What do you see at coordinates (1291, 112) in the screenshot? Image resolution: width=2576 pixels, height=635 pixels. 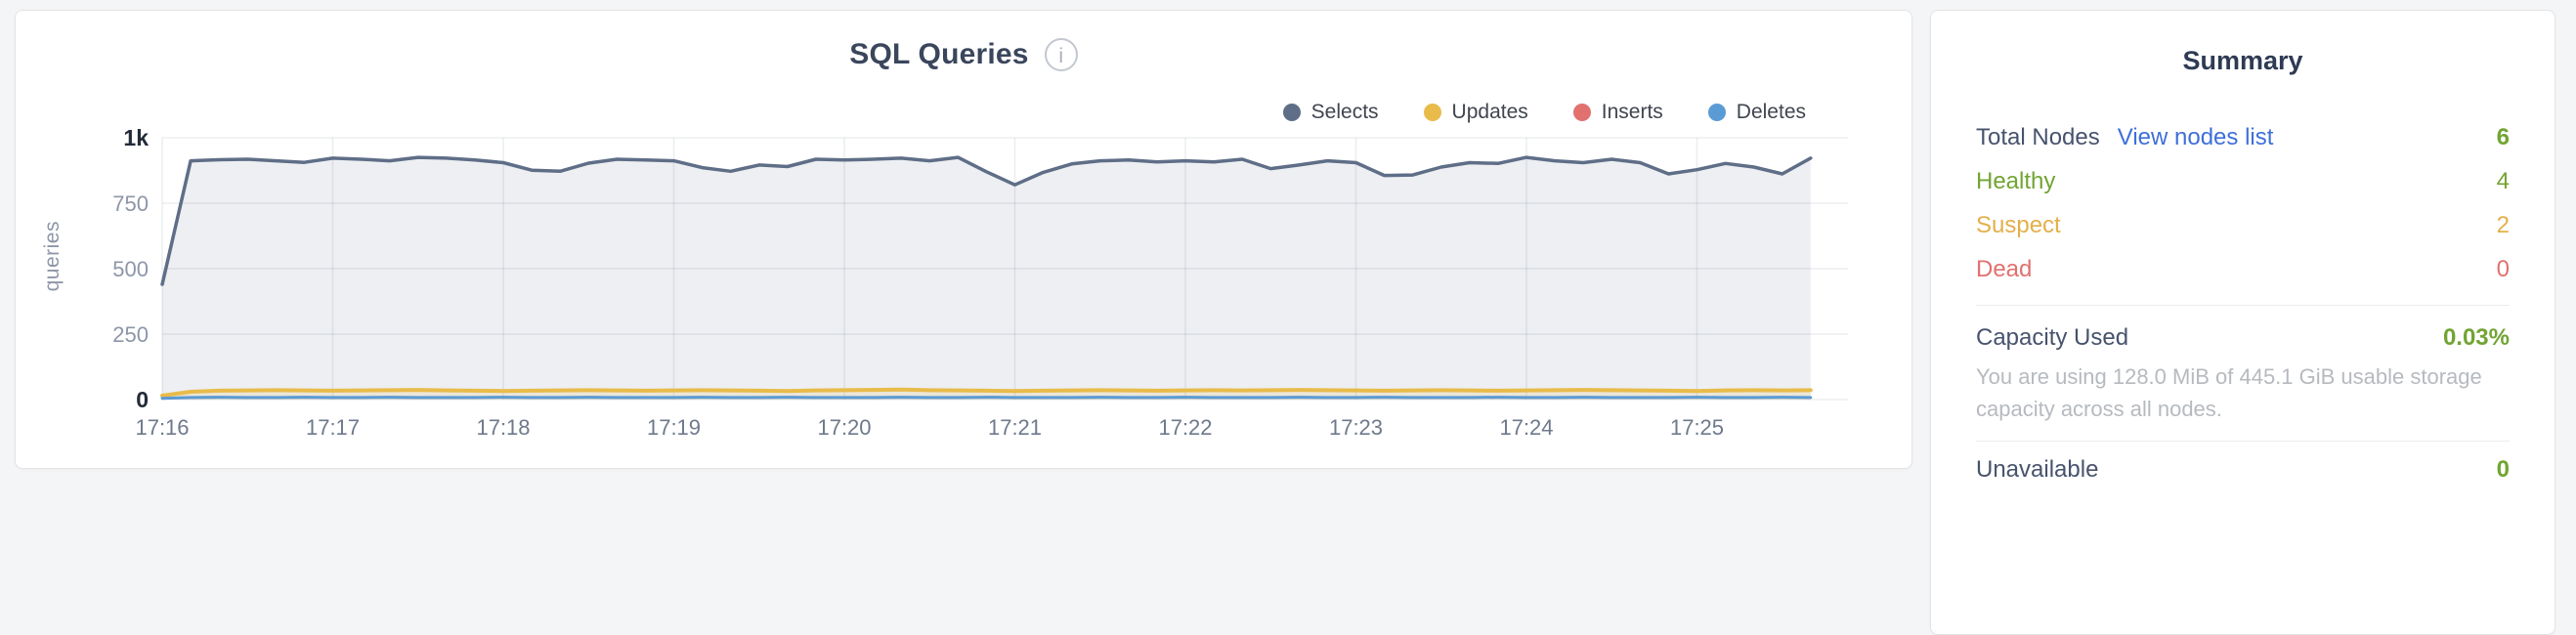 I see `selects-dot-icon` at bounding box center [1291, 112].